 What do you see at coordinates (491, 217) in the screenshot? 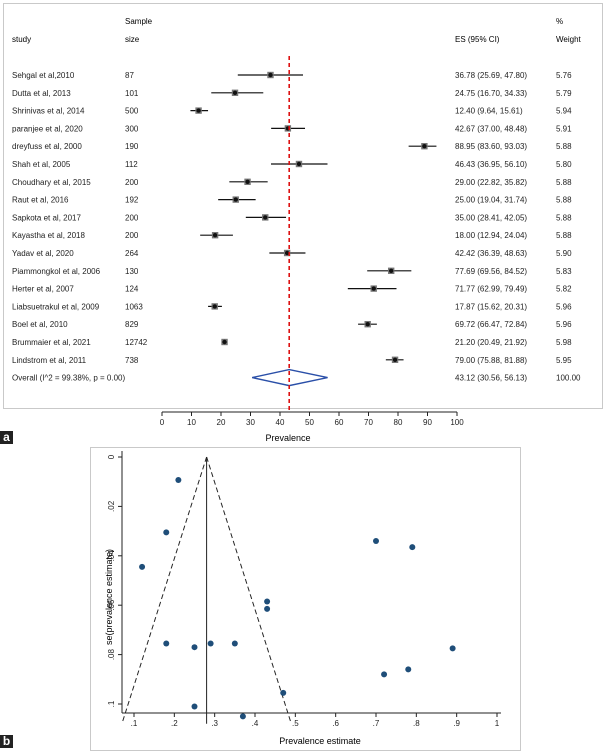
I see `study-es-ci: 35.00 (28.41, 42.05)` at bounding box center [491, 217].